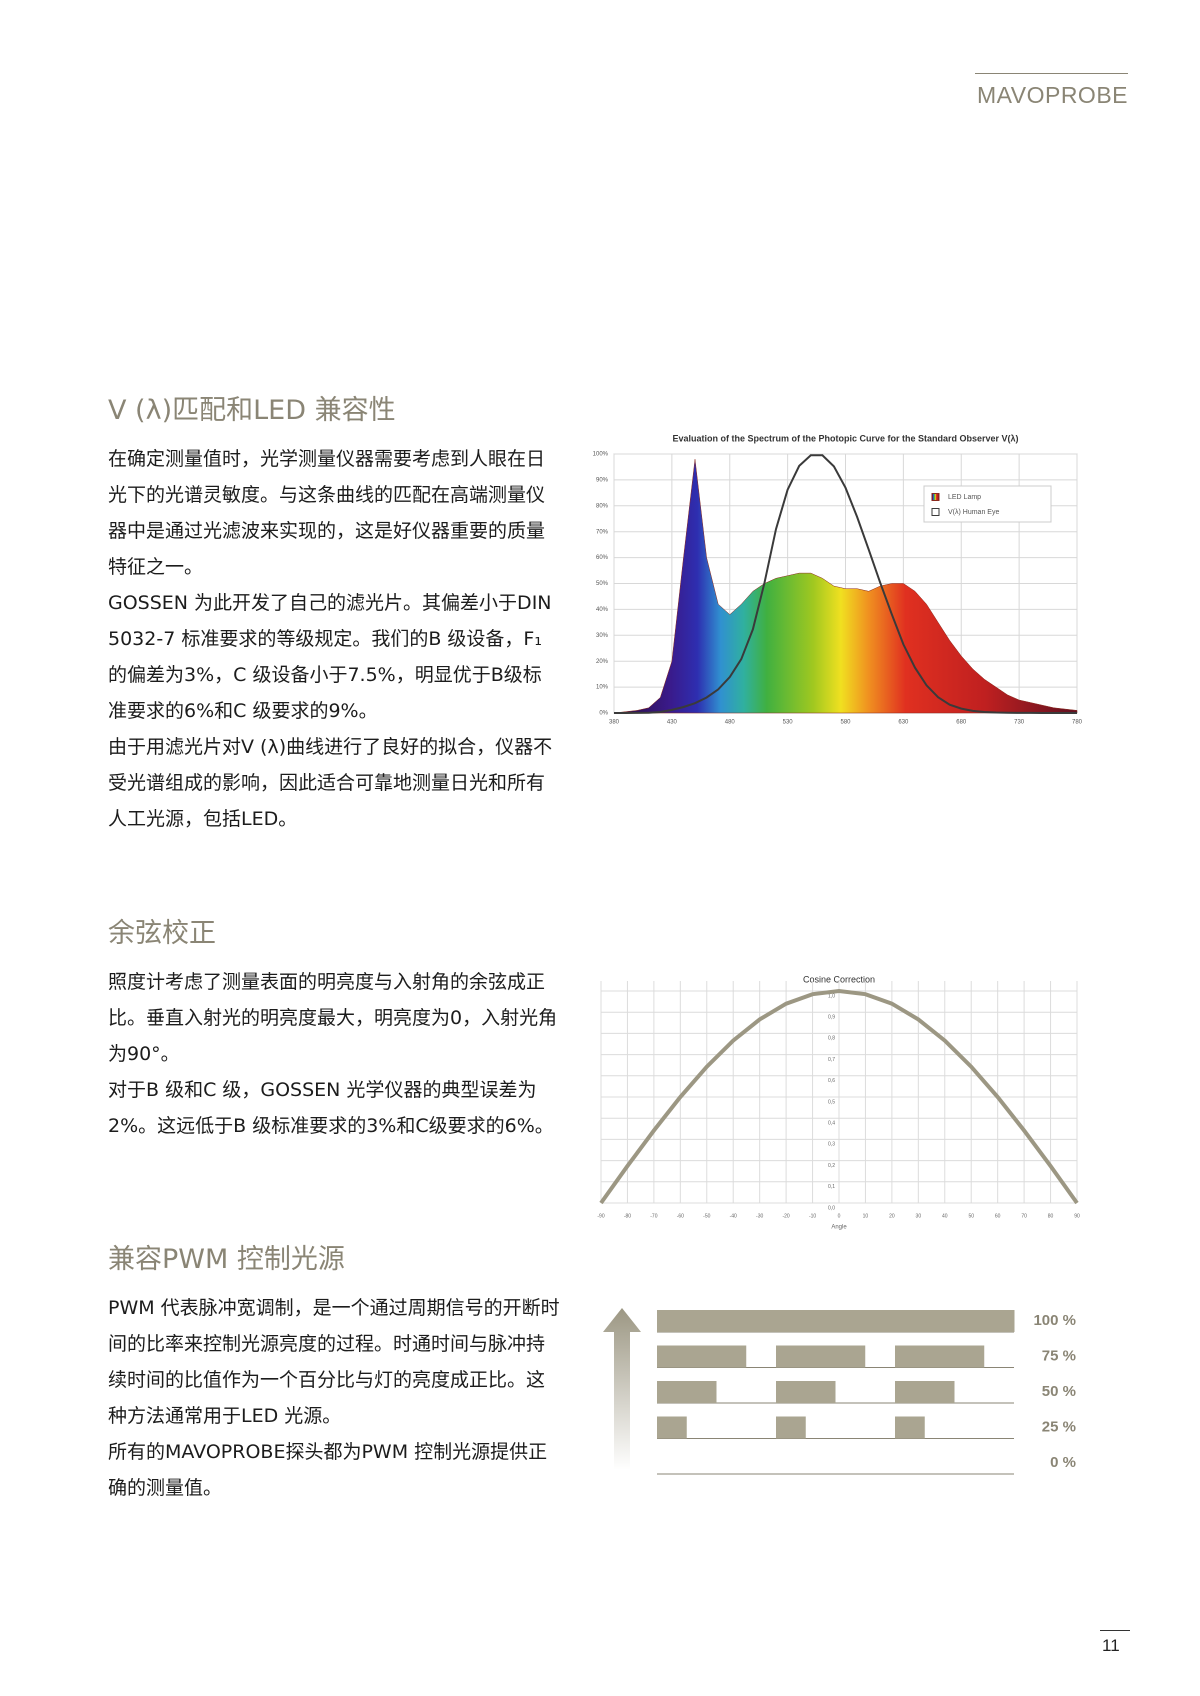 This screenshot has width=1200, height=1696. What do you see at coordinates (602, 480) in the screenshot?
I see `y-tick-label: 90%` at bounding box center [602, 480].